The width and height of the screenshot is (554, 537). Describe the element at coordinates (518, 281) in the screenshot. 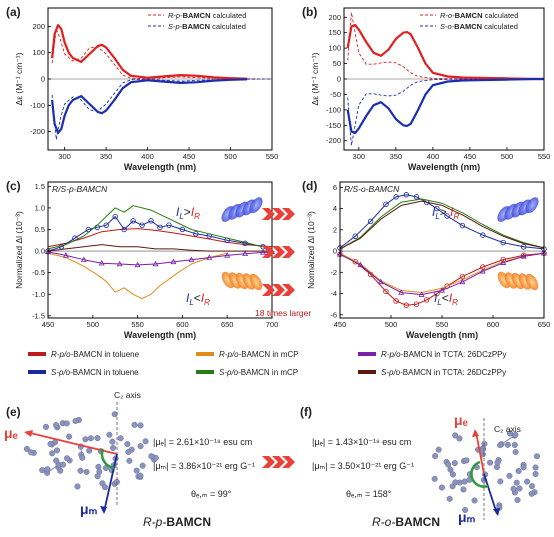

I see `helix-right-icon-d` at that location.